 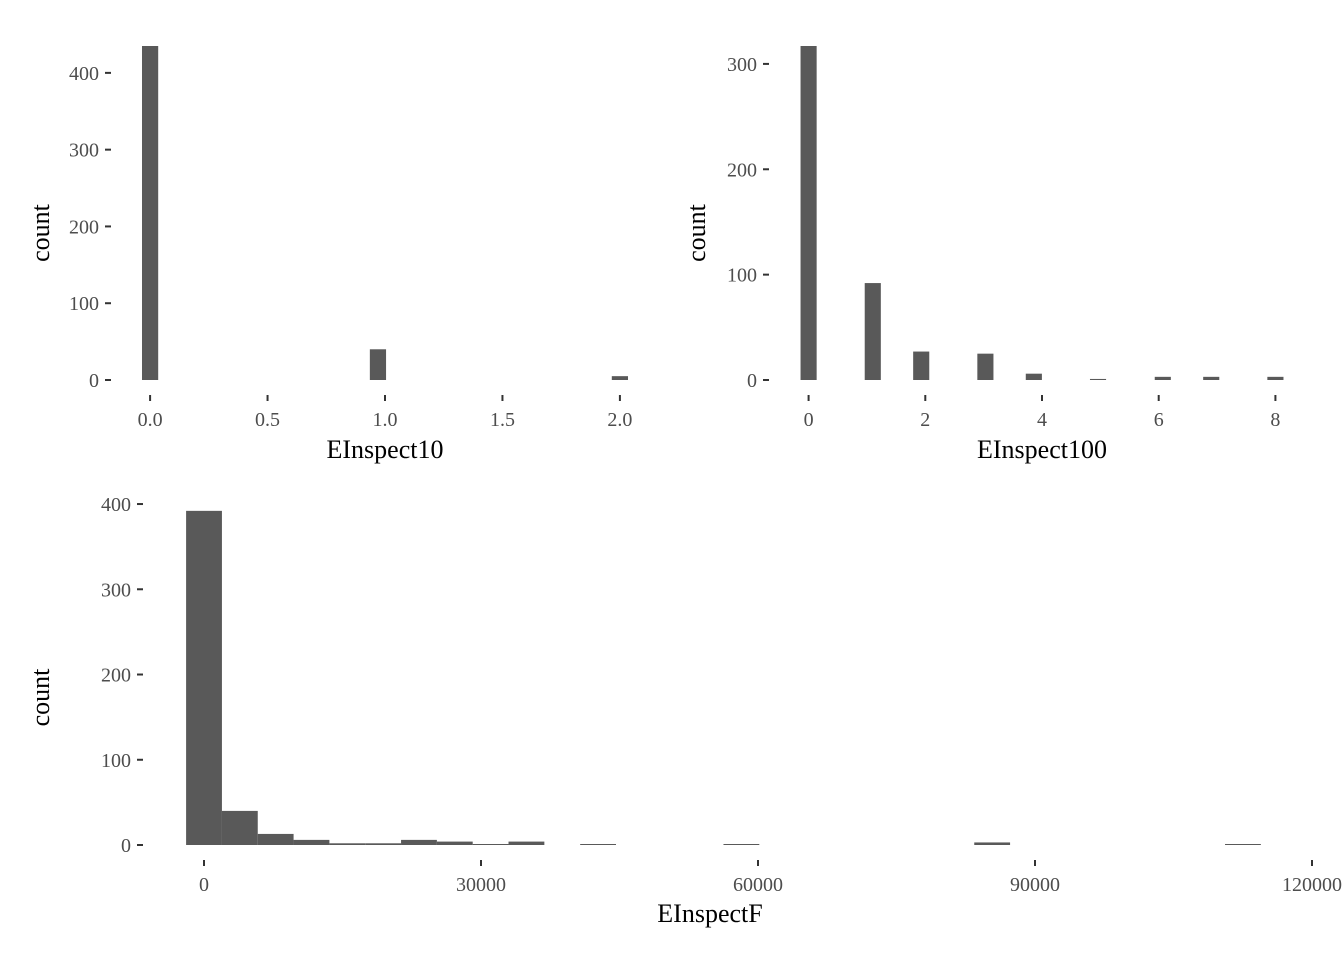 What do you see at coordinates (502, 420) in the screenshot?
I see `x-tick-label: 1.5` at bounding box center [502, 420].